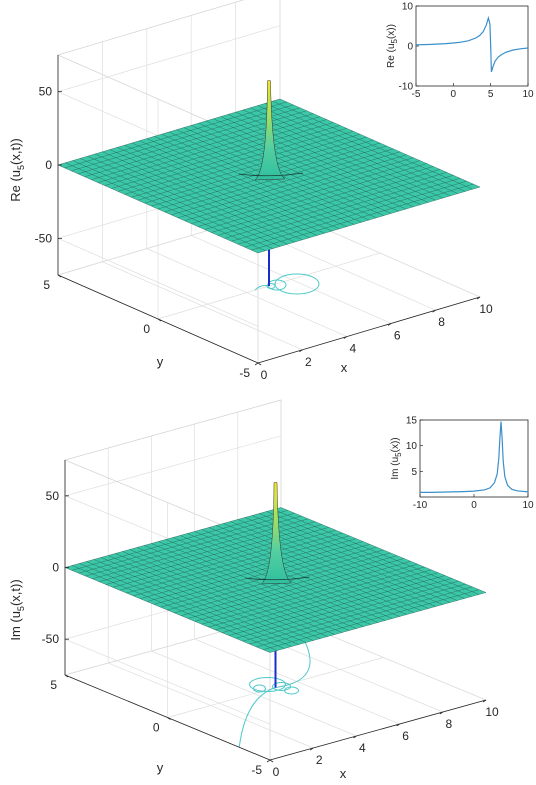 The height and width of the screenshot is (785, 536). Describe the element at coordinates (395, 468) in the screenshot. I see `inset-y-label-main: Im (u` at that location.